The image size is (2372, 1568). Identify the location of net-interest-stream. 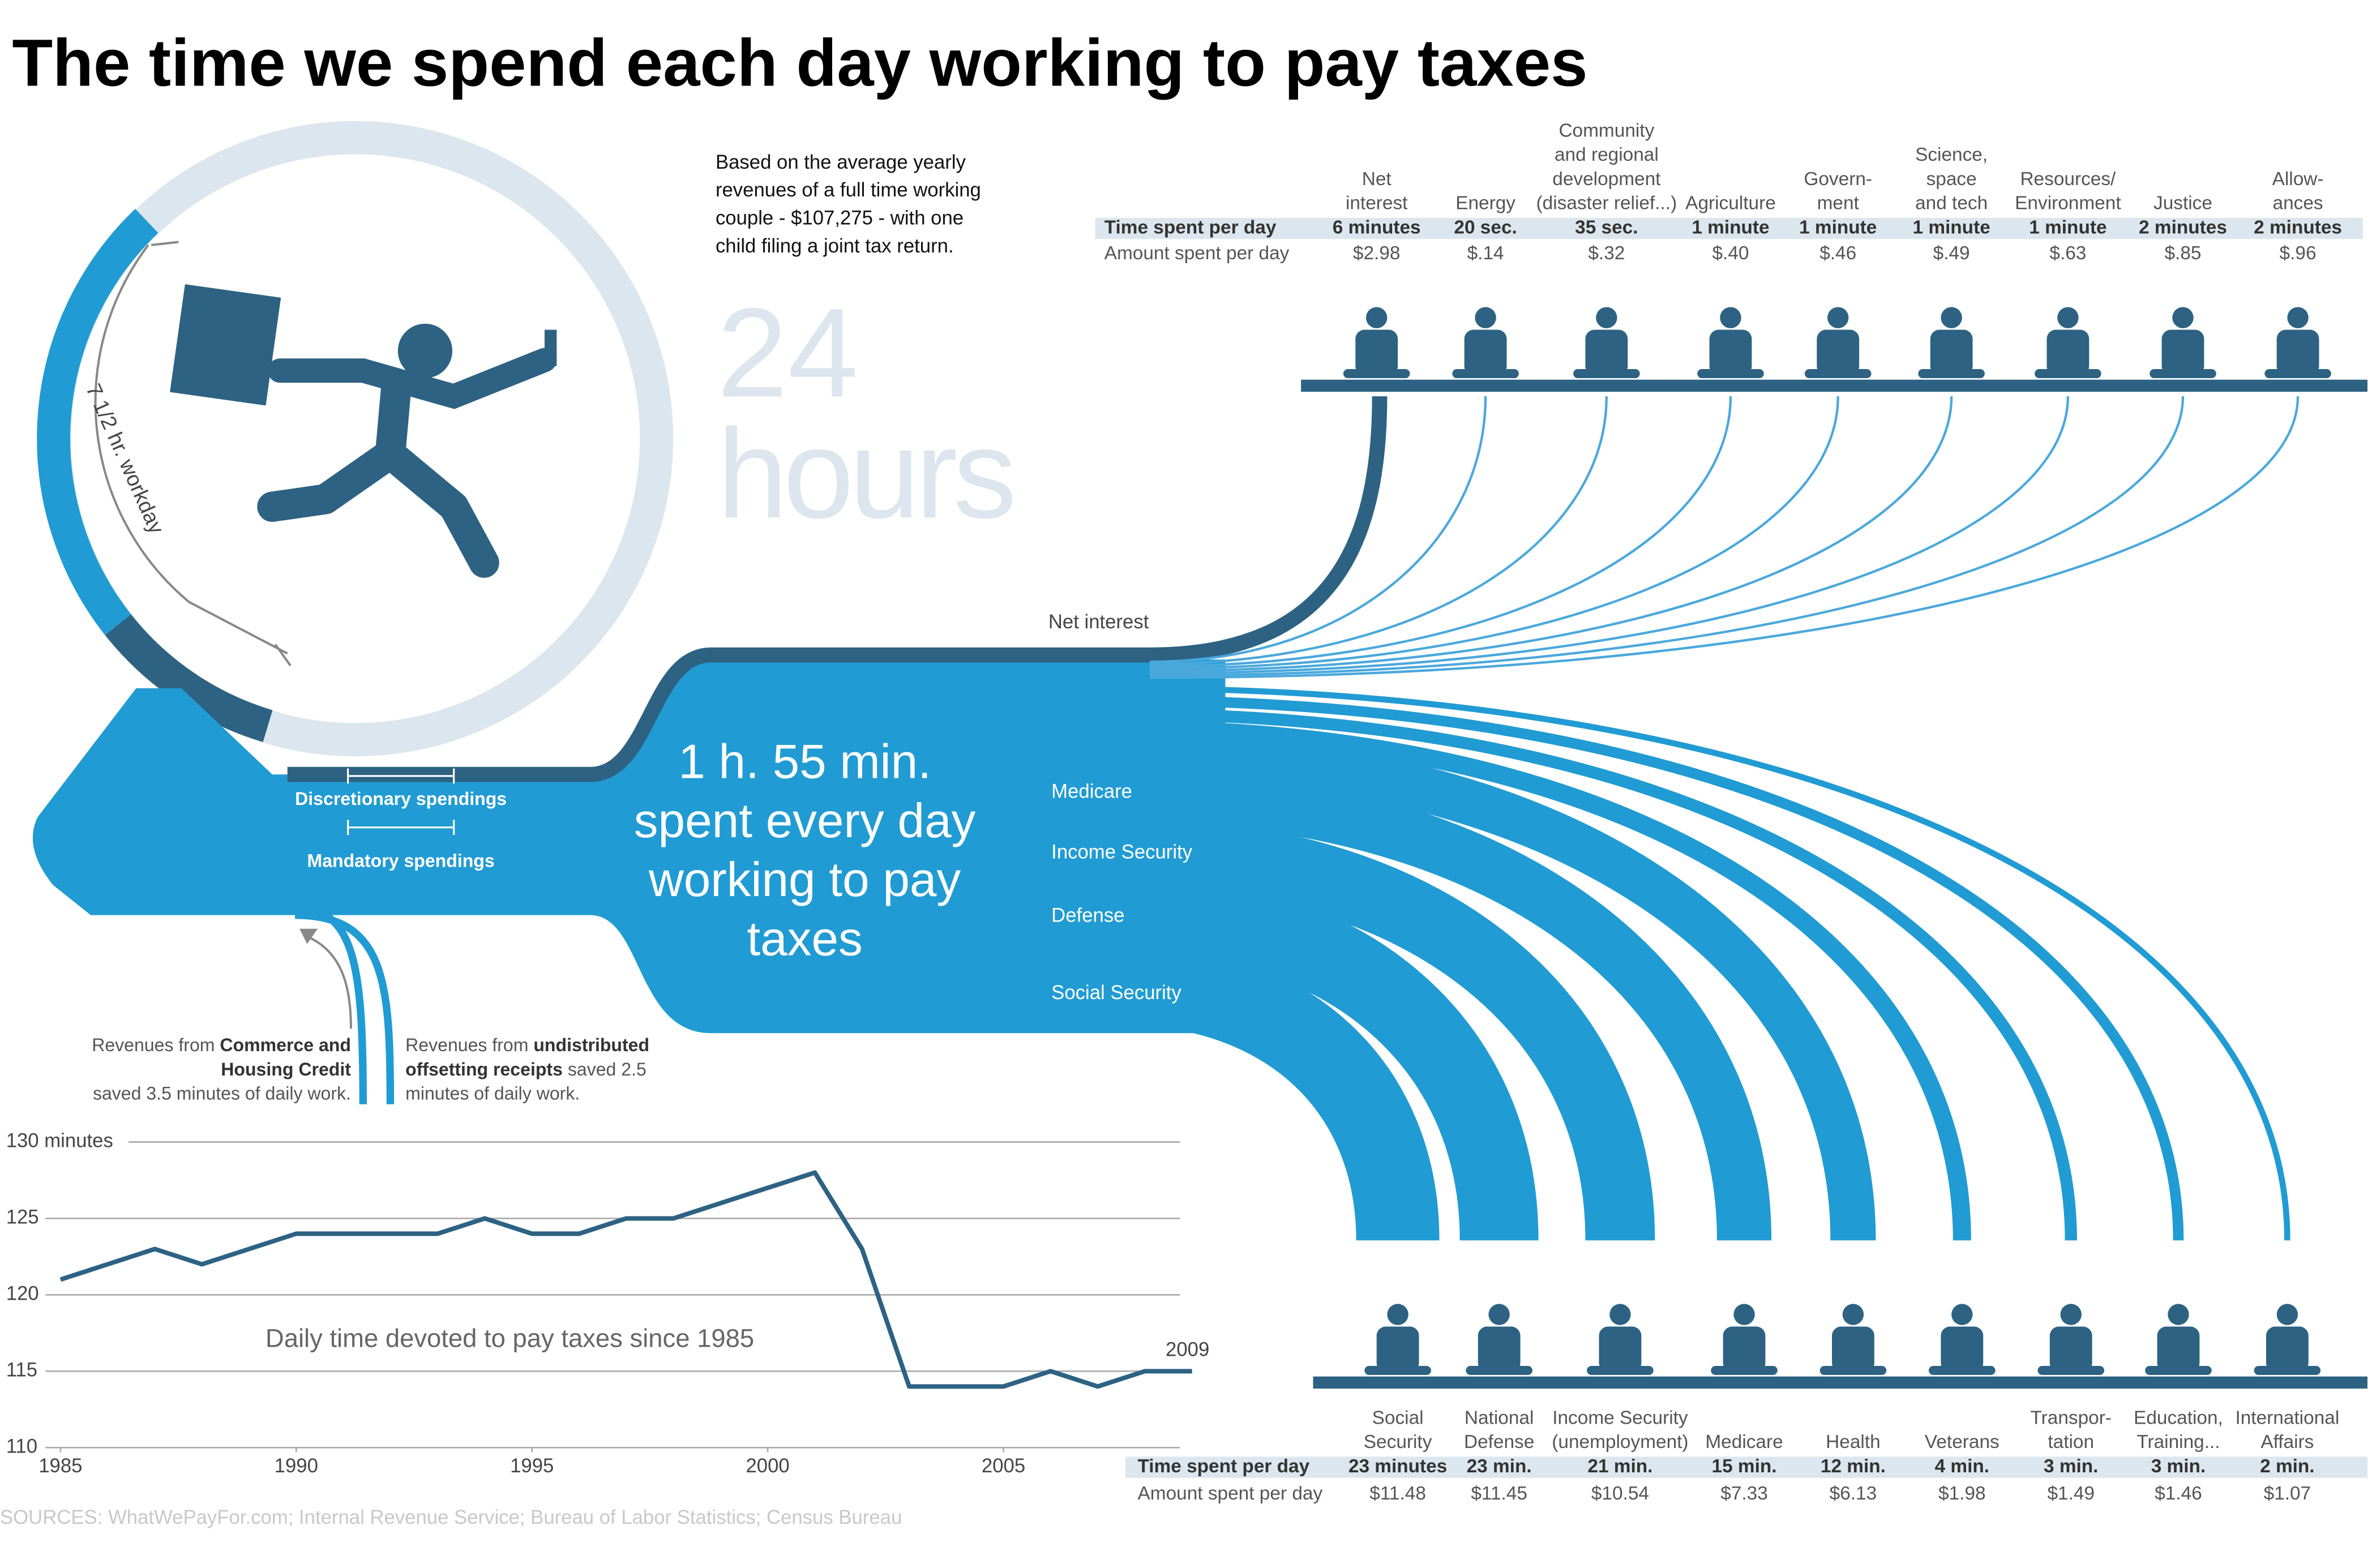
(837, 589).